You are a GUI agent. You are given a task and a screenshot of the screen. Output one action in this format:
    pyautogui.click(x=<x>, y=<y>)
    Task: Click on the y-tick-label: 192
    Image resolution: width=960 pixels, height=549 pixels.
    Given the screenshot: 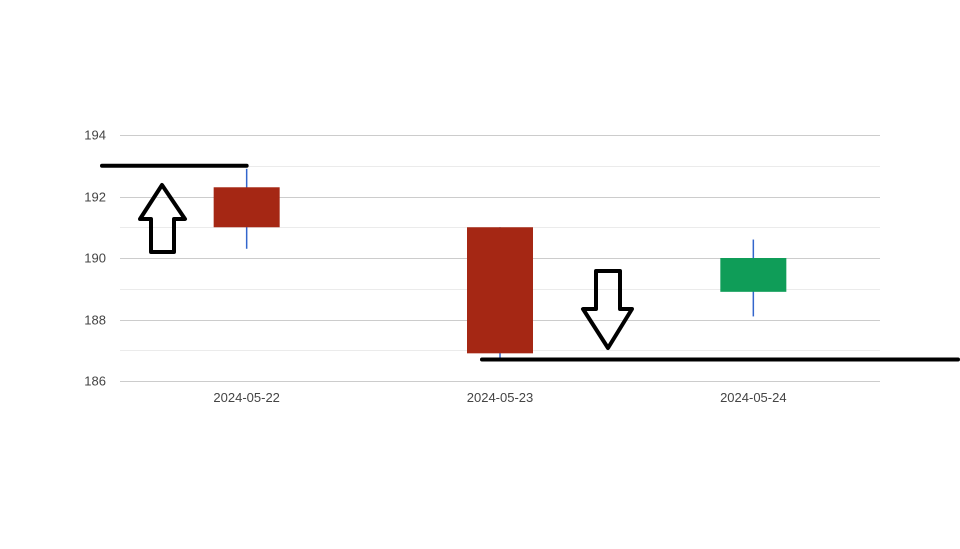 What is the action you would take?
    pyautogui.click(x=95, y=197)
    